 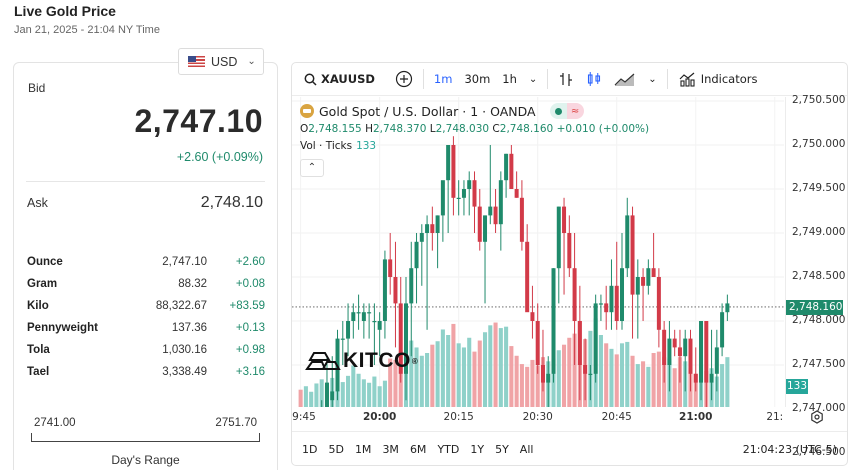 I want to click on candles-style-button, so click(x=594, y=79).